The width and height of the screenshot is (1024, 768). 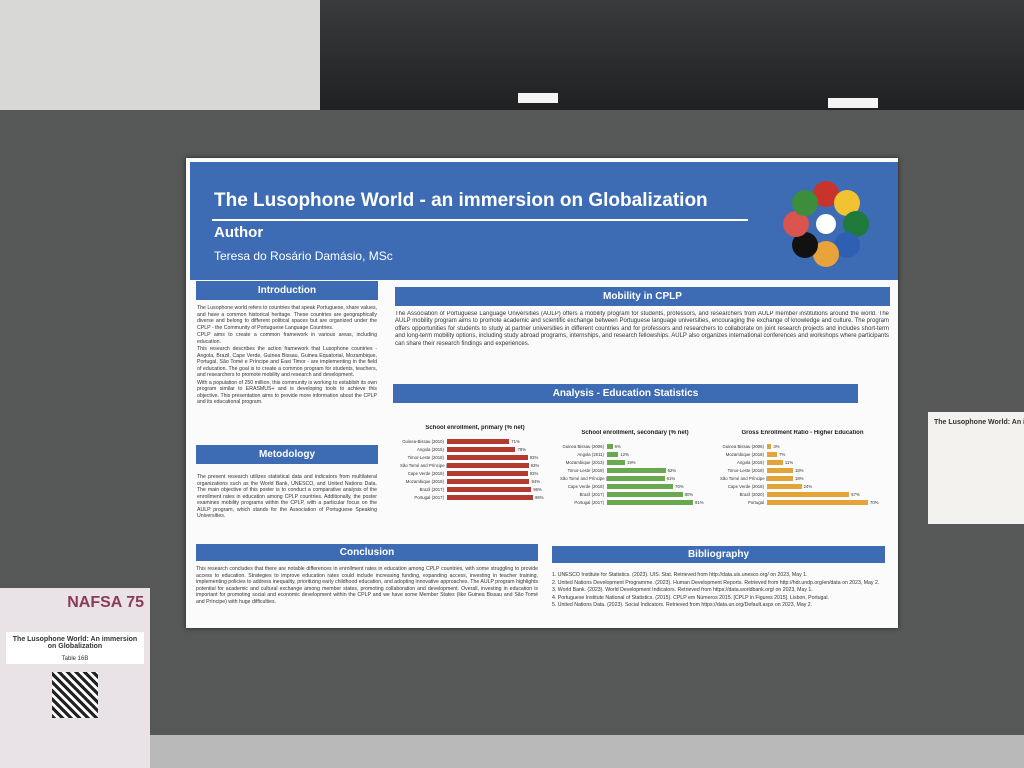 I want to click on value-label: 93%, so click(x=535, y=465).